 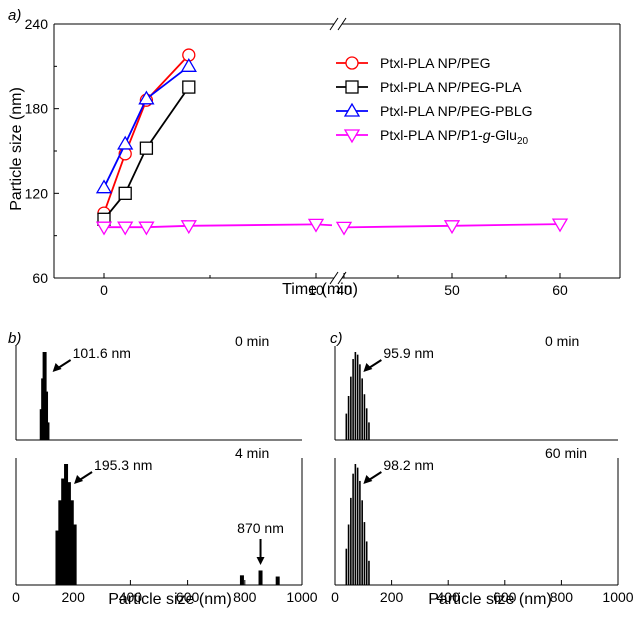 What do you see at coordinates (435, 63) in the screenshot?
I see `legend-label: Ptxl-PLA NP/PEG` at bounding box center [435, 63].